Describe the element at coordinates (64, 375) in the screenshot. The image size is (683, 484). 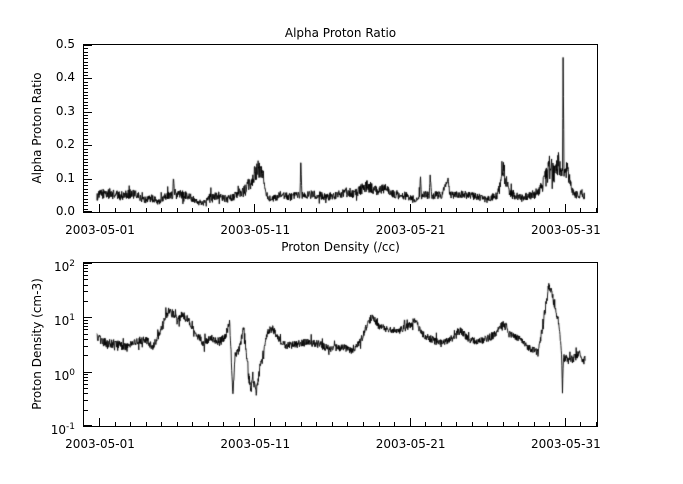
I see `y-tick-label: 100` at that location.